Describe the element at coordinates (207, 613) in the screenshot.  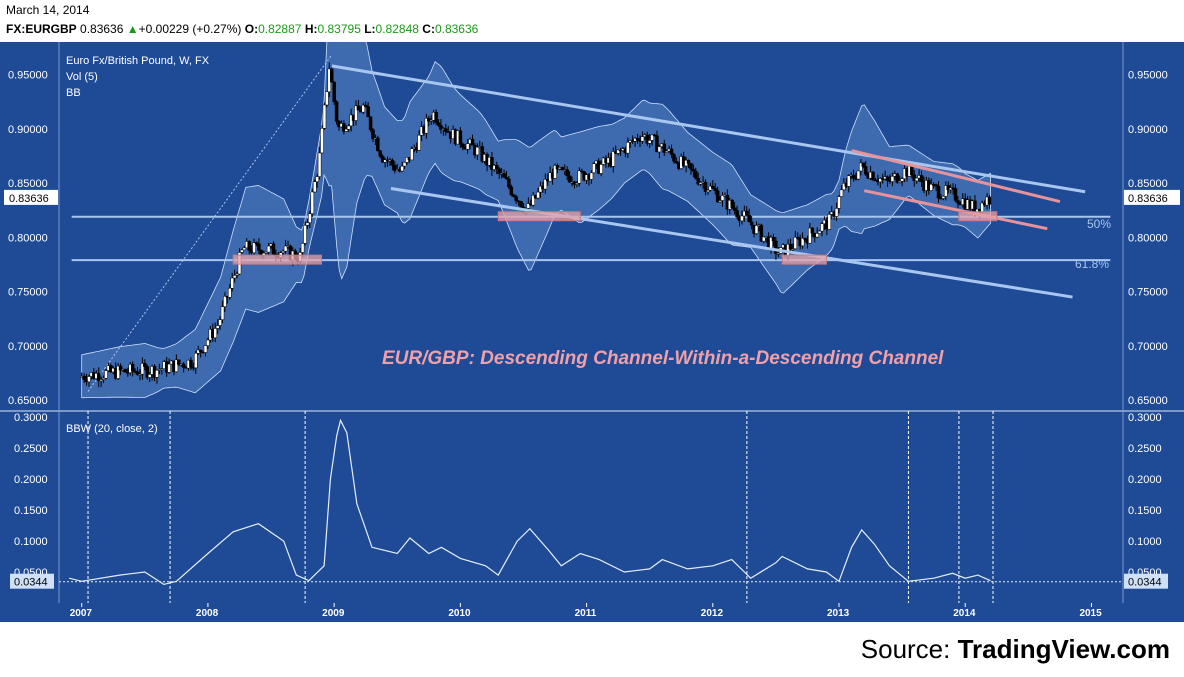
I see `time-tick-label: 2008` at that location.